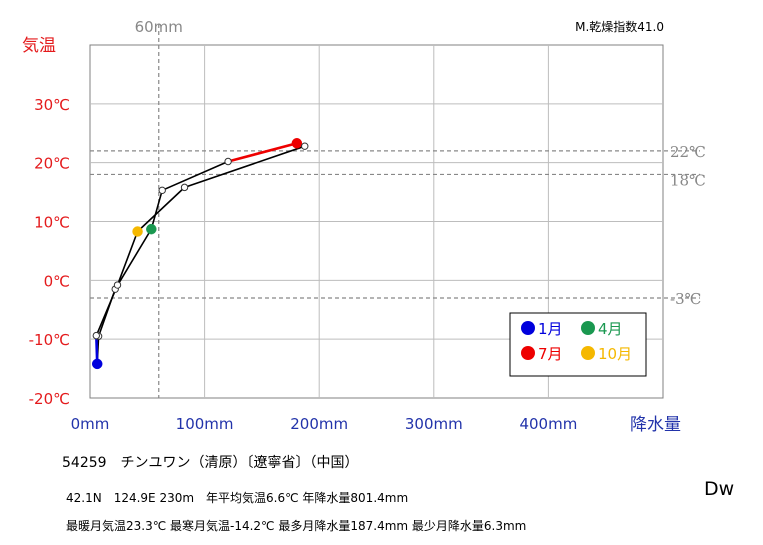  I want to click on legend-label-4: 4月, so click(610, 329).